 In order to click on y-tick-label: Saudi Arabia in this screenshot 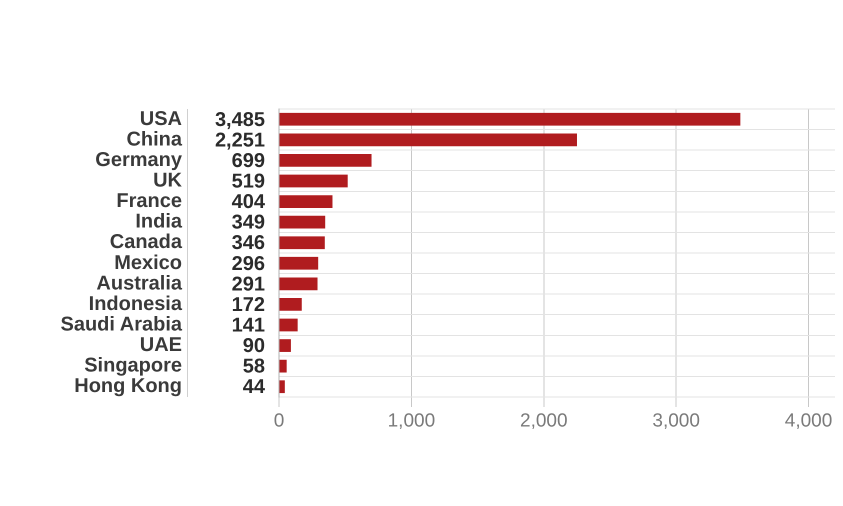, I will do `click(121, 325)`.